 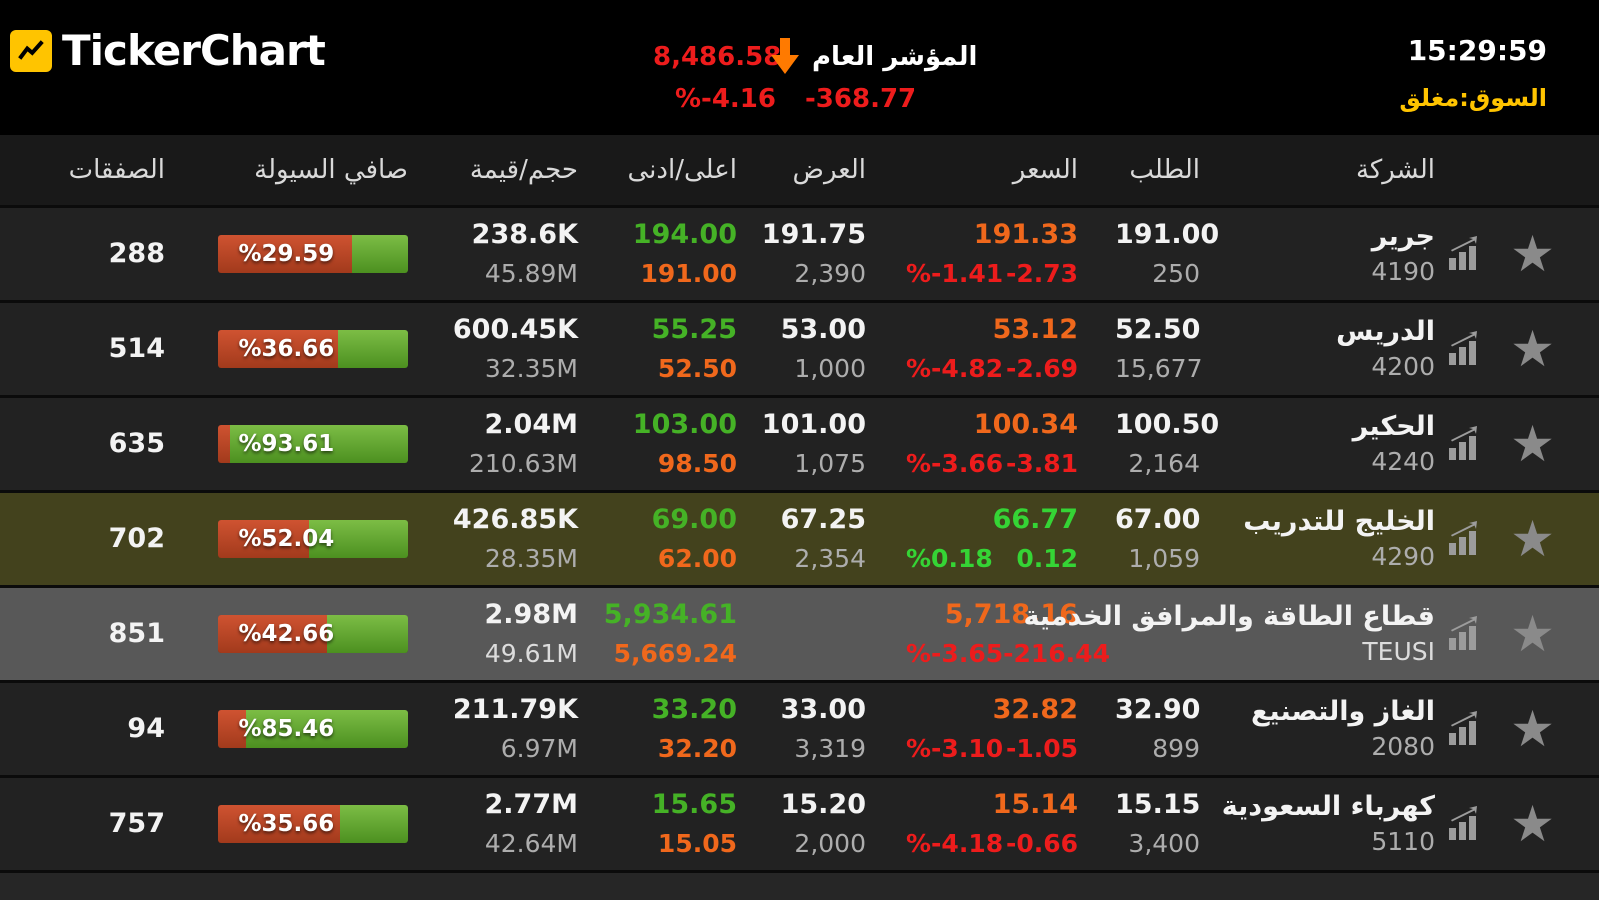 I want to click on value: 42.64M, so click(x=531, y=843).